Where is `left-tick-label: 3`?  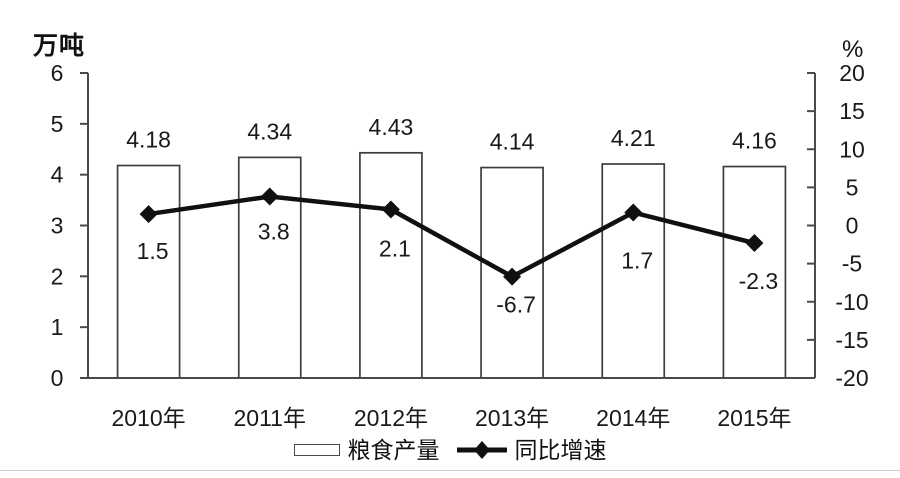
left-tick-label: 3 is located at coordinates (57, 226).